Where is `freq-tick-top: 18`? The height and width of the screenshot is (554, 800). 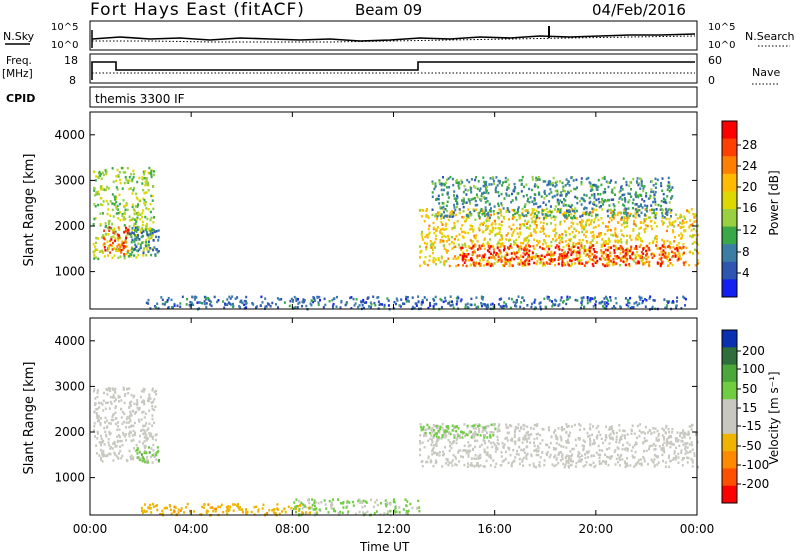
freq-tick-top: 18 is located at coordinates (71, 60).